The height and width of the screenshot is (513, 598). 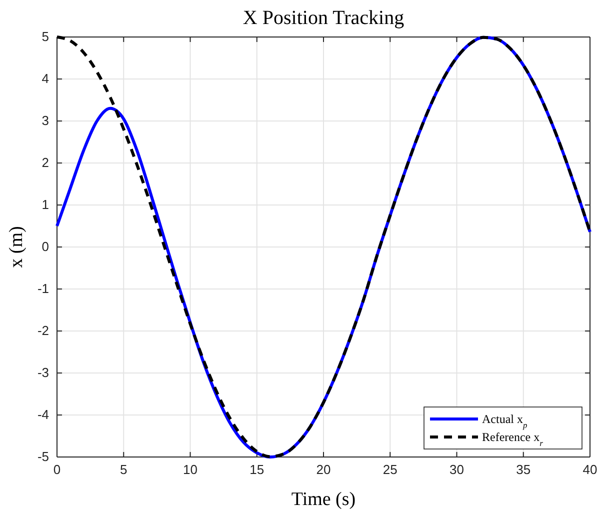 I want to click on legend-label: Actual x$_{p}$, so click(x=505, y=421).